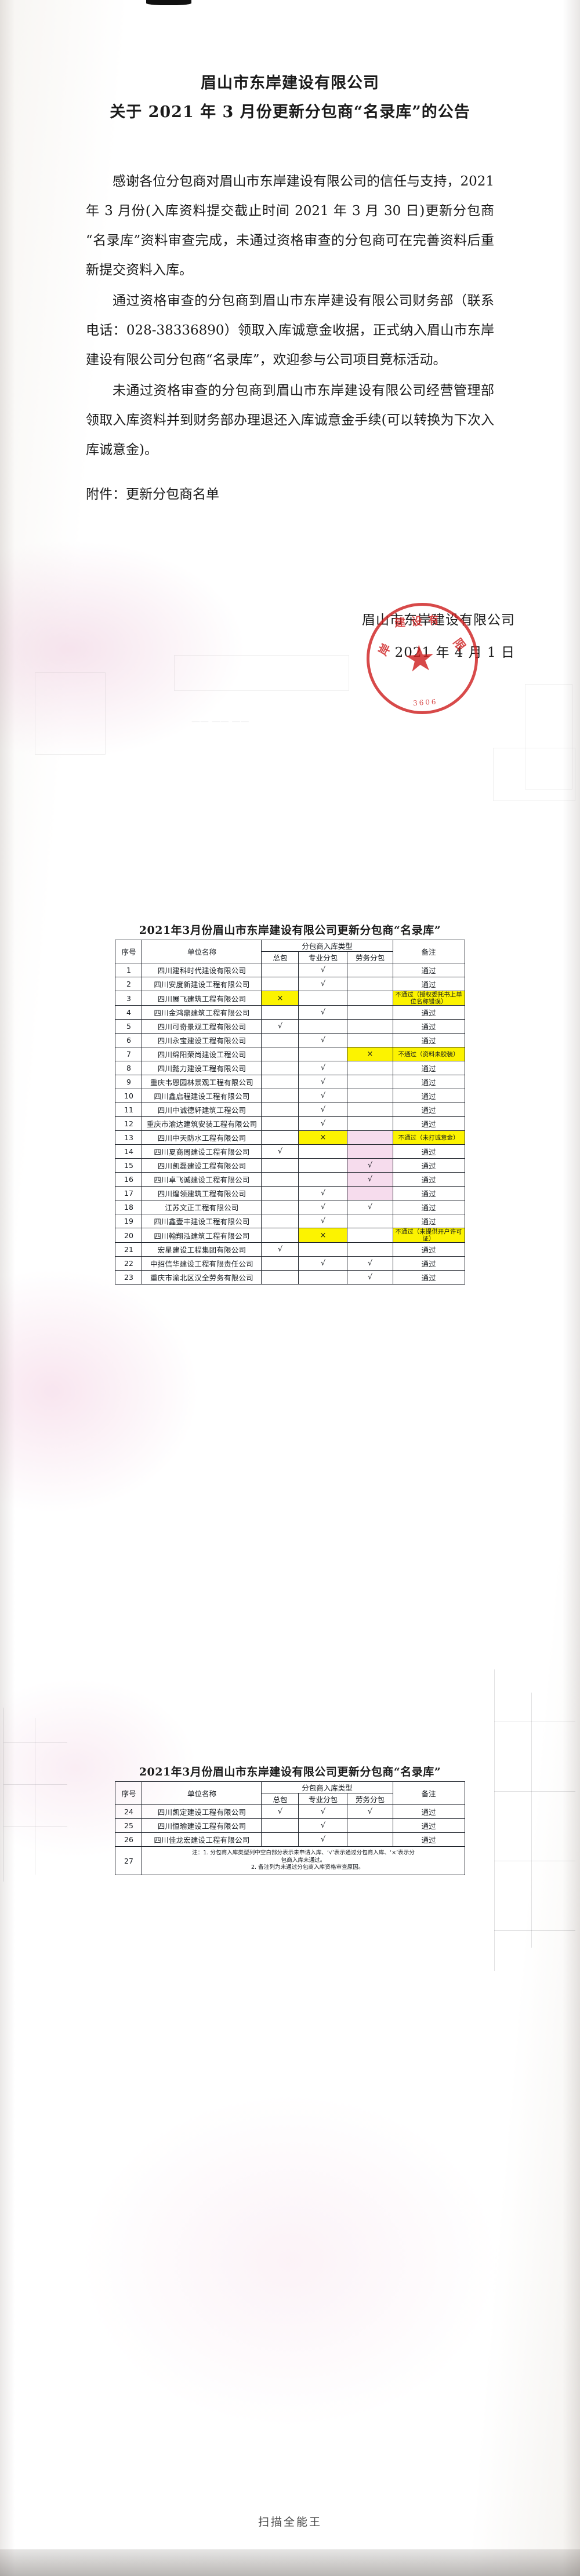  I want to click on scanner-watermark: 扫描全能王, so click(290, 2522).